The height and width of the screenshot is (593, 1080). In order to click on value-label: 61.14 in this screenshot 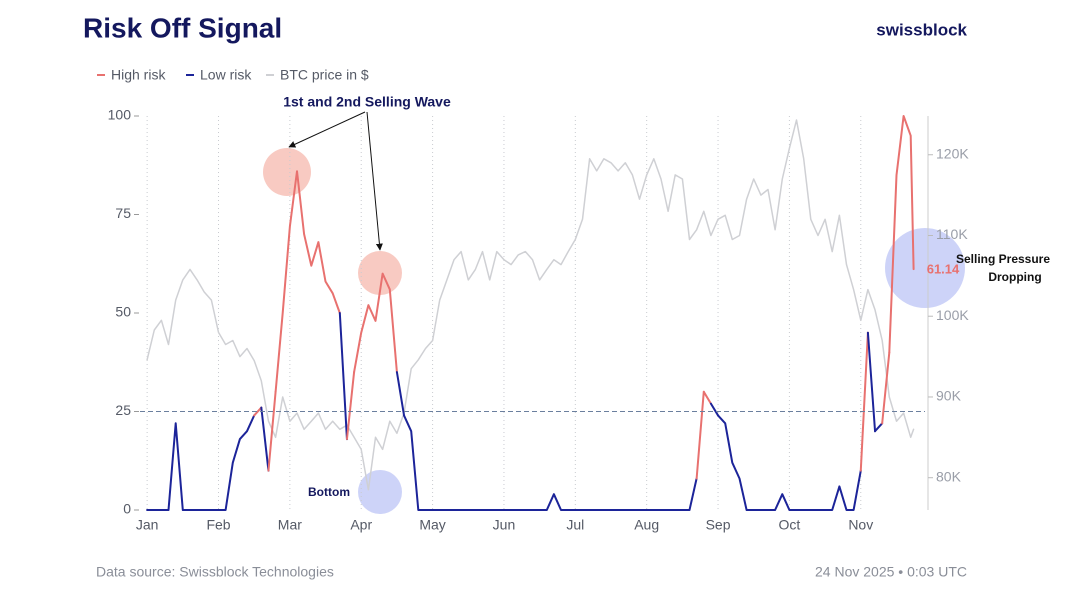, I will do `click(943, 268)`.